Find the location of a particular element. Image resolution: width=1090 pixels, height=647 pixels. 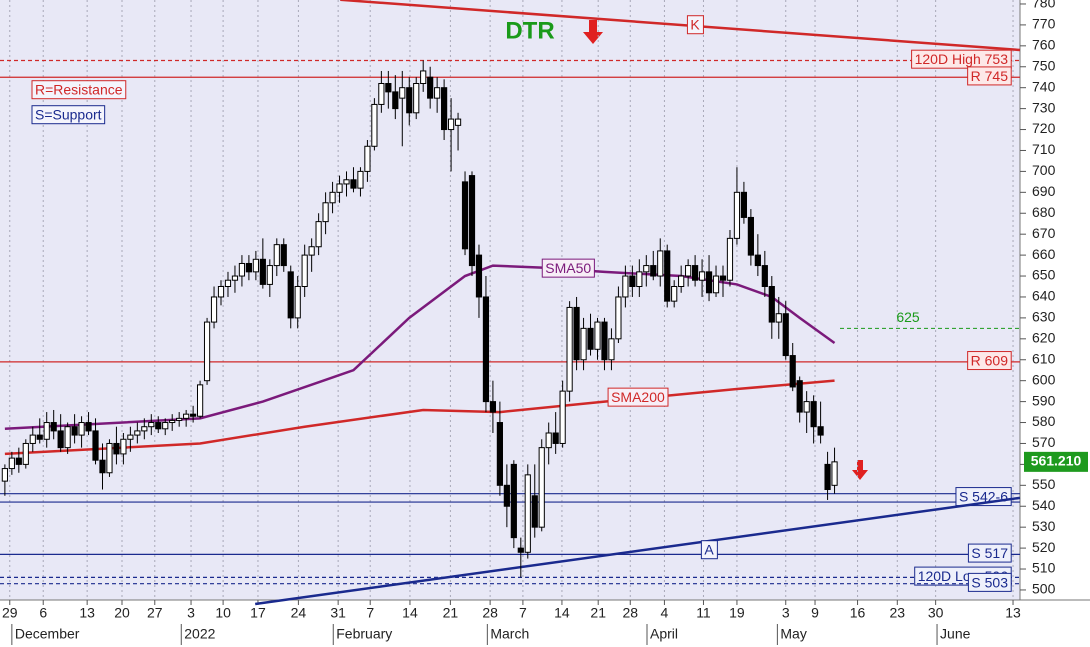

y-tick-label: 660 is located at coordinates (1044, 254).